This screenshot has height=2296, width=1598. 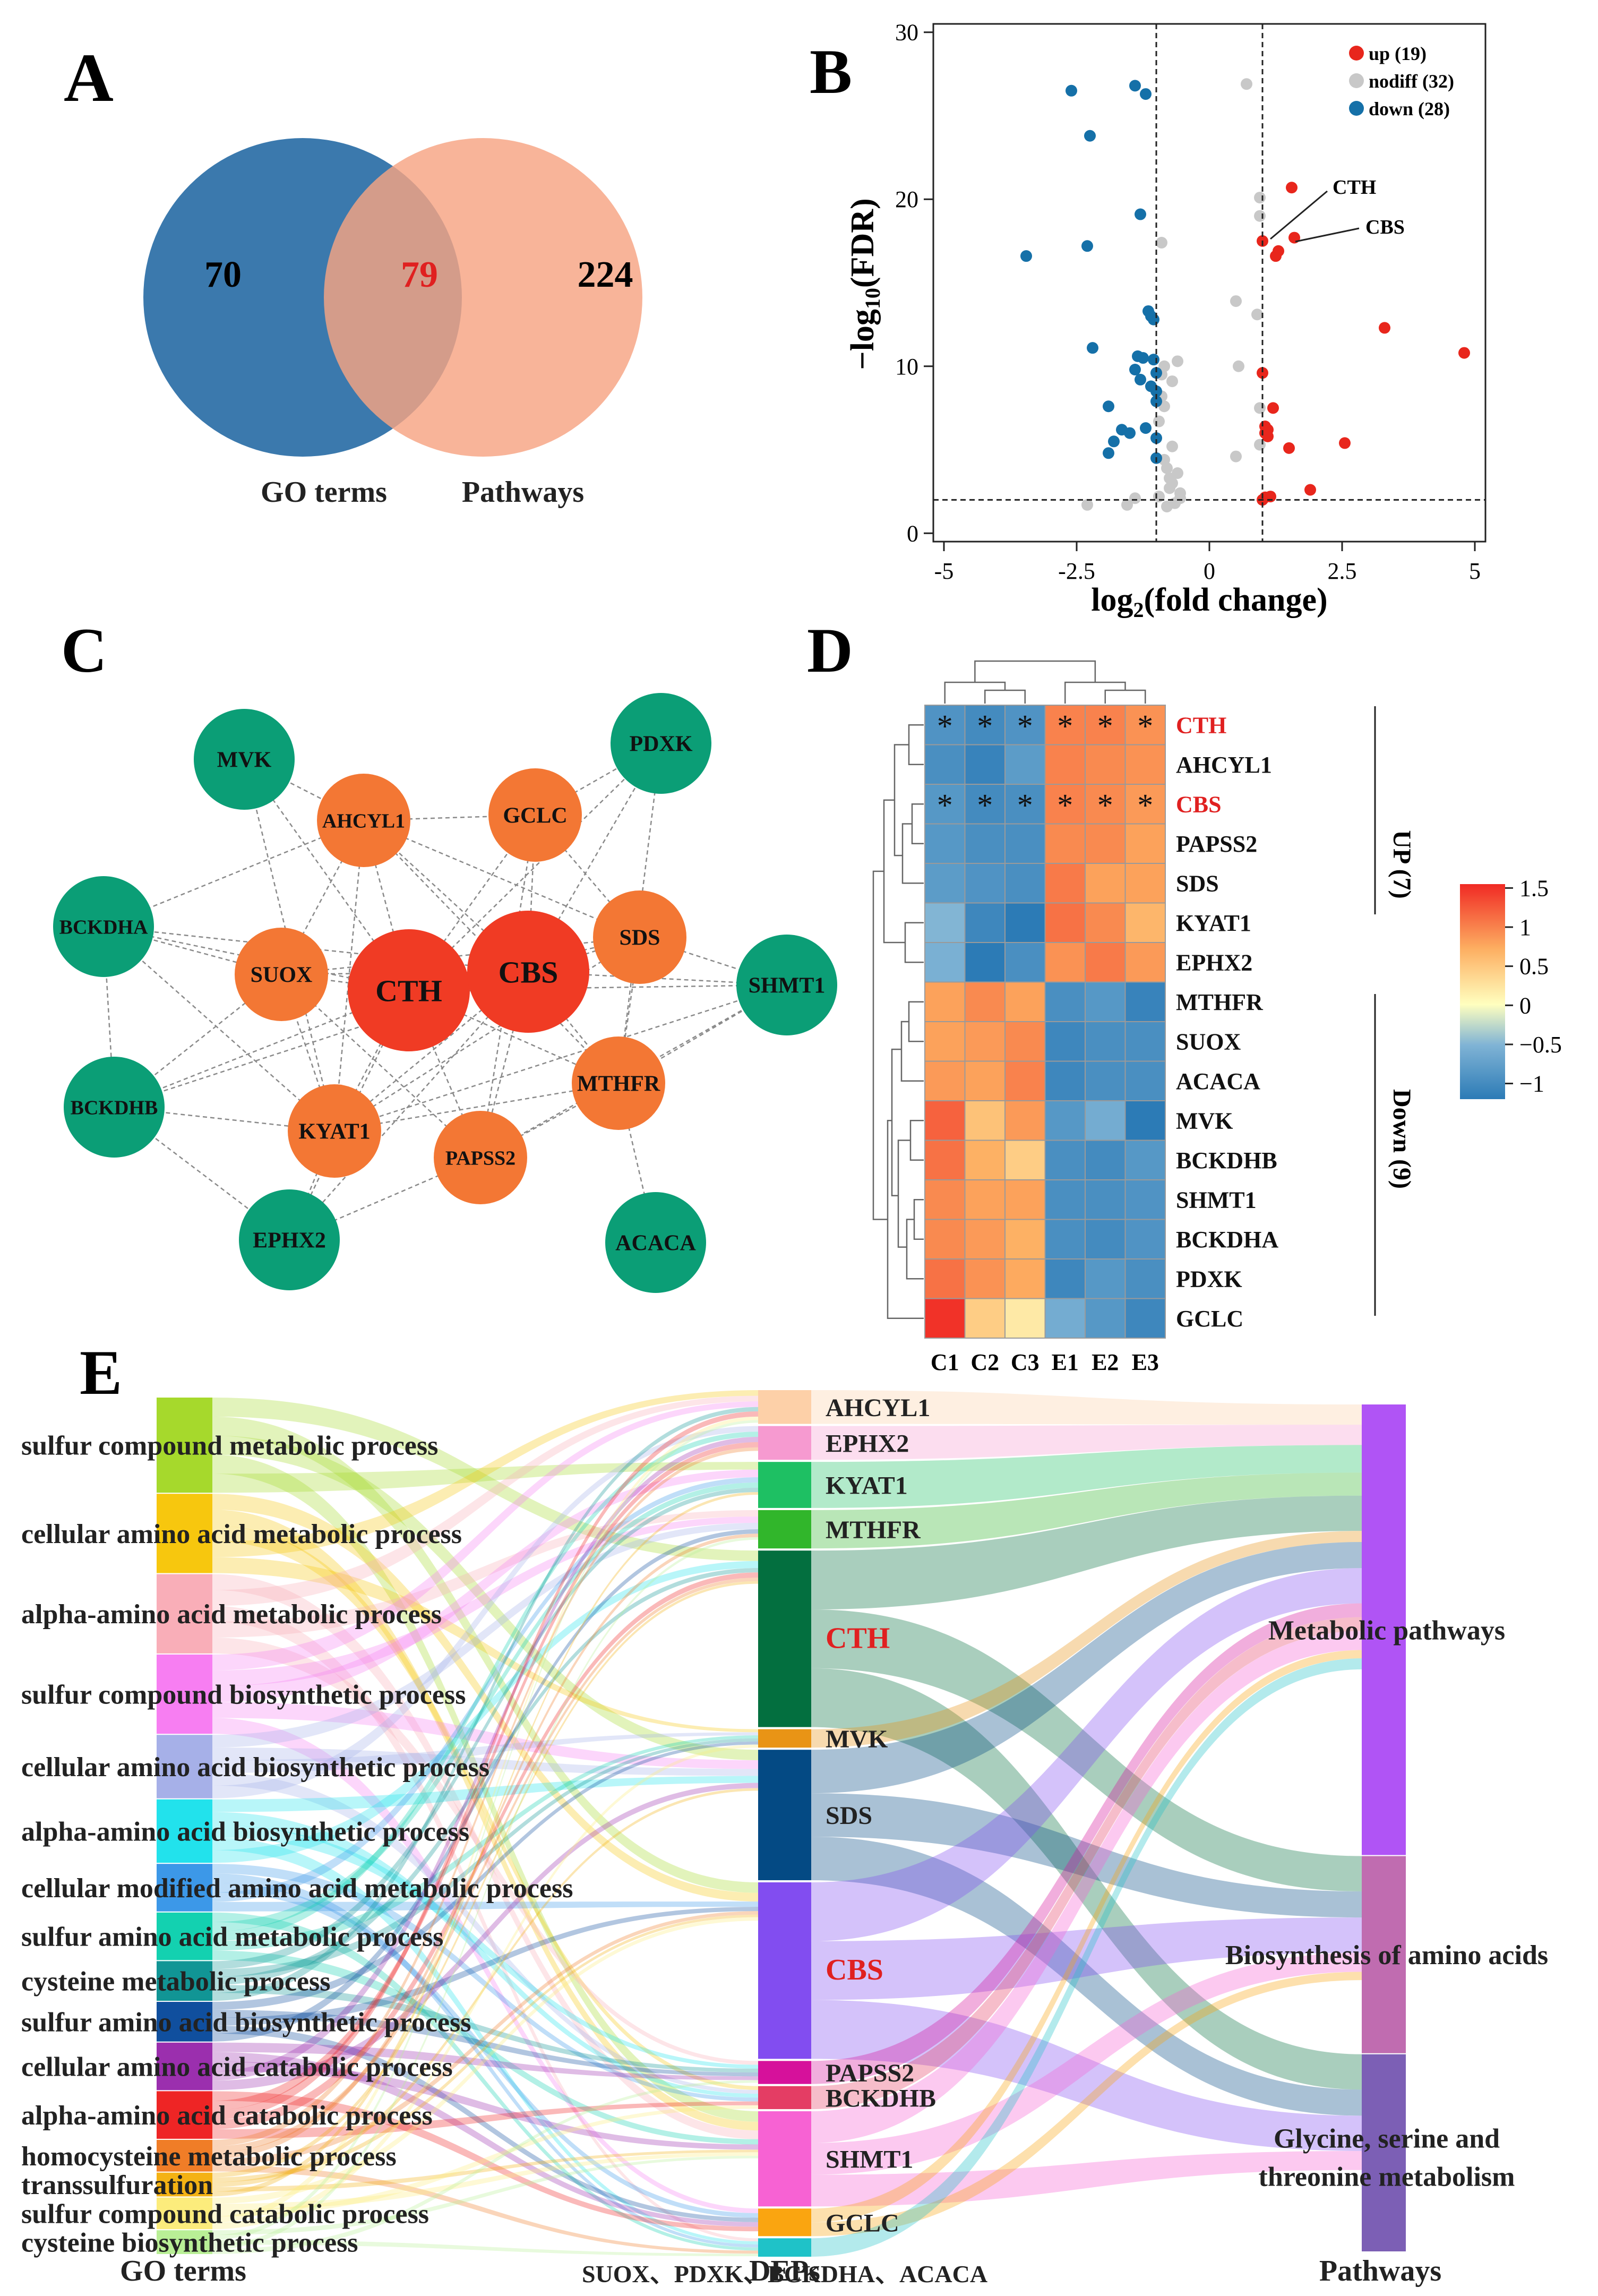 I want to click on sankey-go-label: alpha-amino acid biosynthetic process, so click(x=245, y=1832).